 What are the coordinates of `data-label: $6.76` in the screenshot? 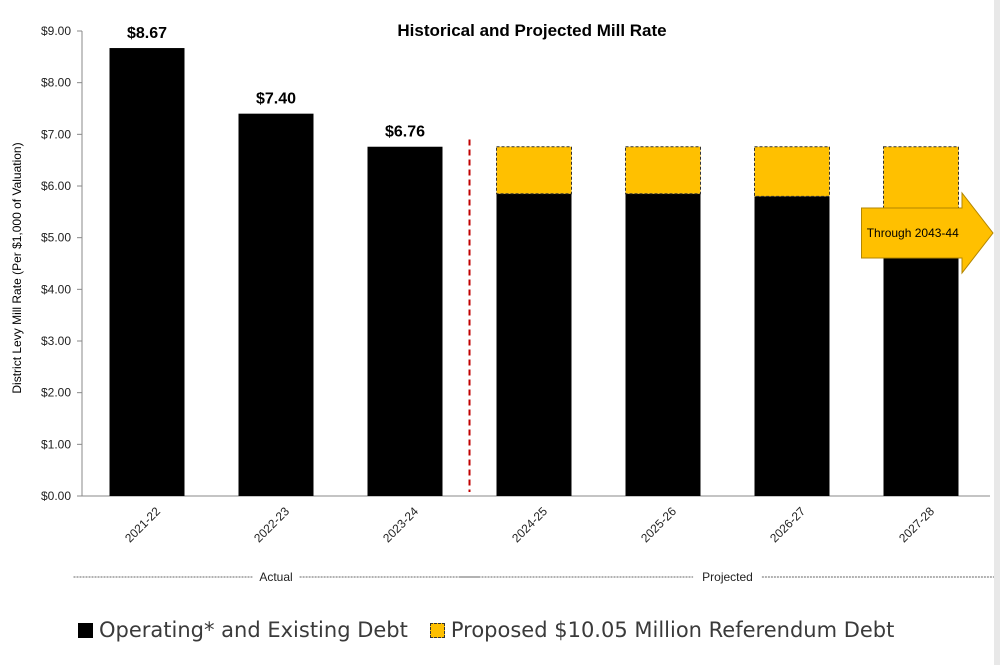 It's located at (405, 132).